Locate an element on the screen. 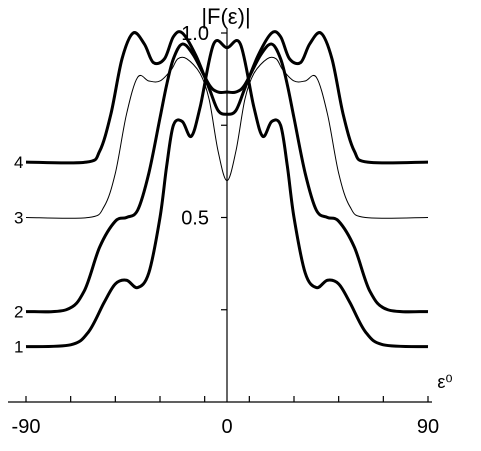  x-tick-labels: -90 0 90 is located at coordinates (226, 427).